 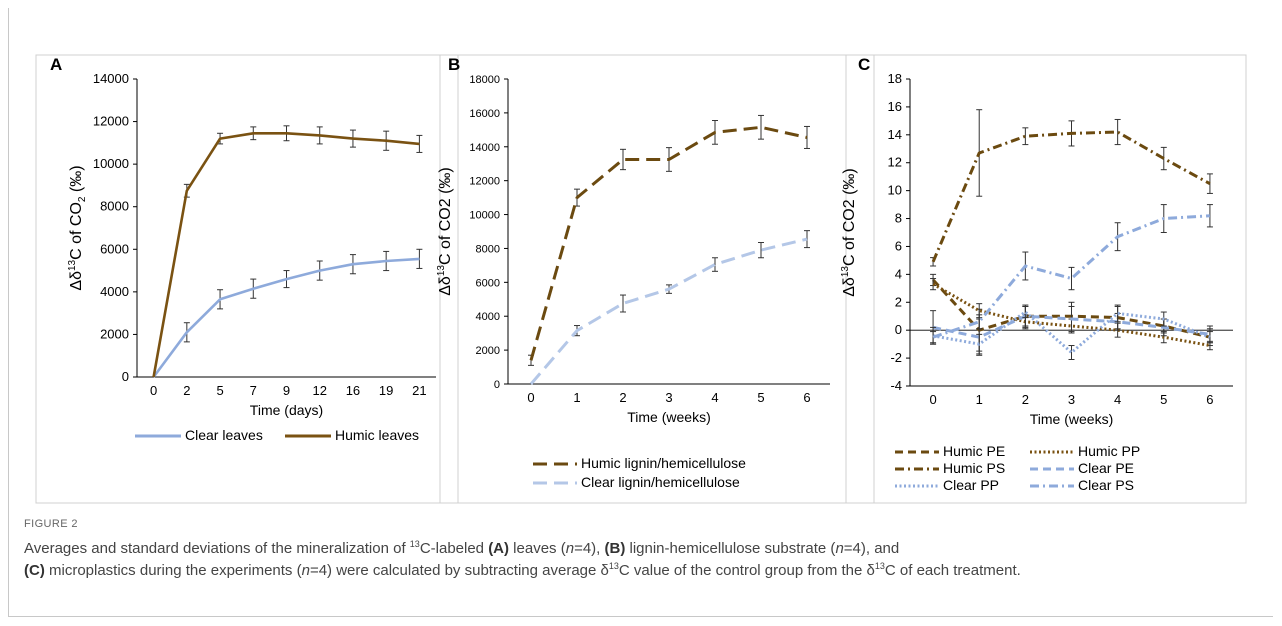 I want to click on caption-part: C of each treatment., so click(x=952, y=570).